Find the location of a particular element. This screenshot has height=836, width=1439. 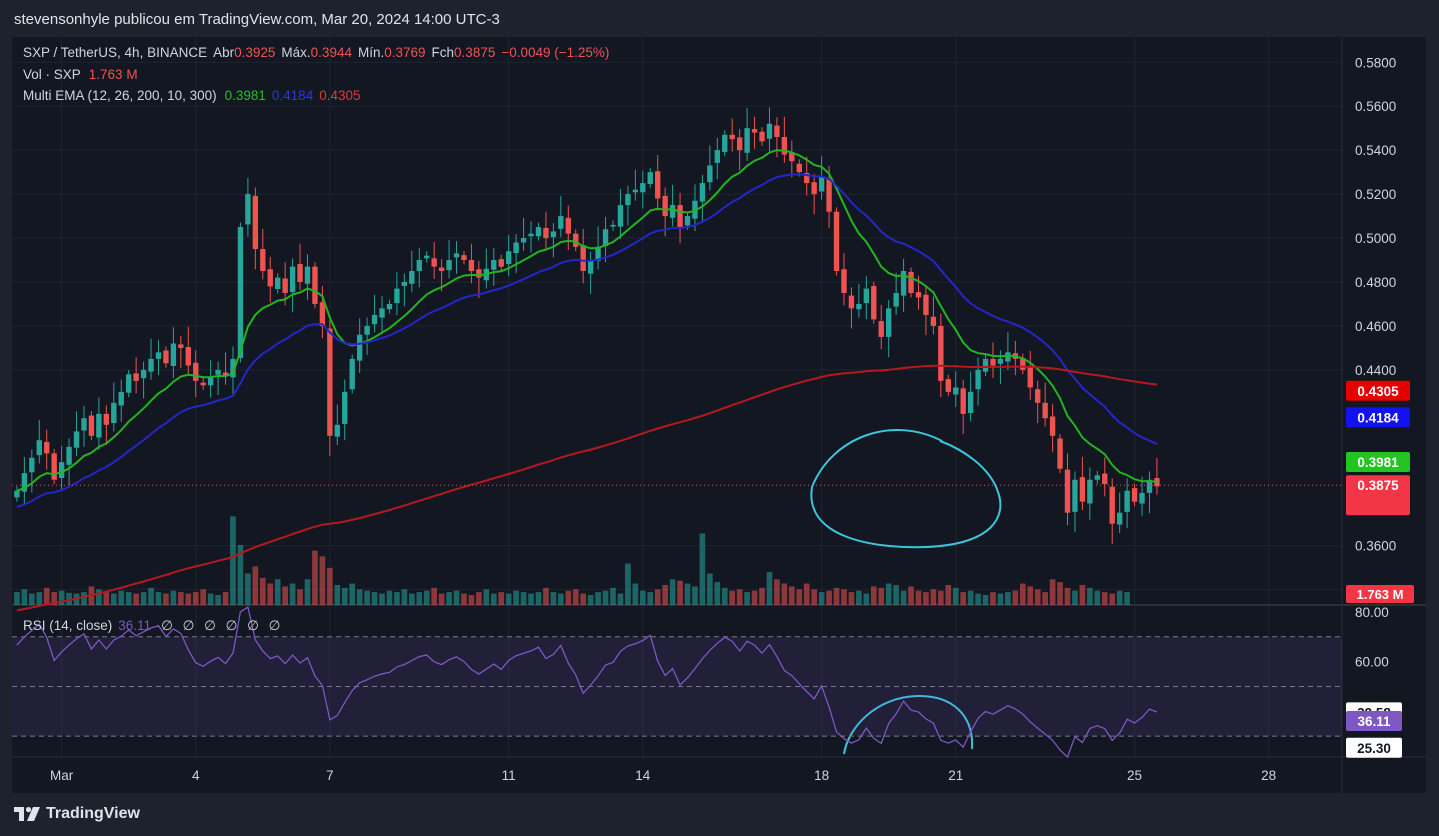

symbol-label: SXP / TetherUS, 4h, BINANCE is located at coordinates (115, 52).